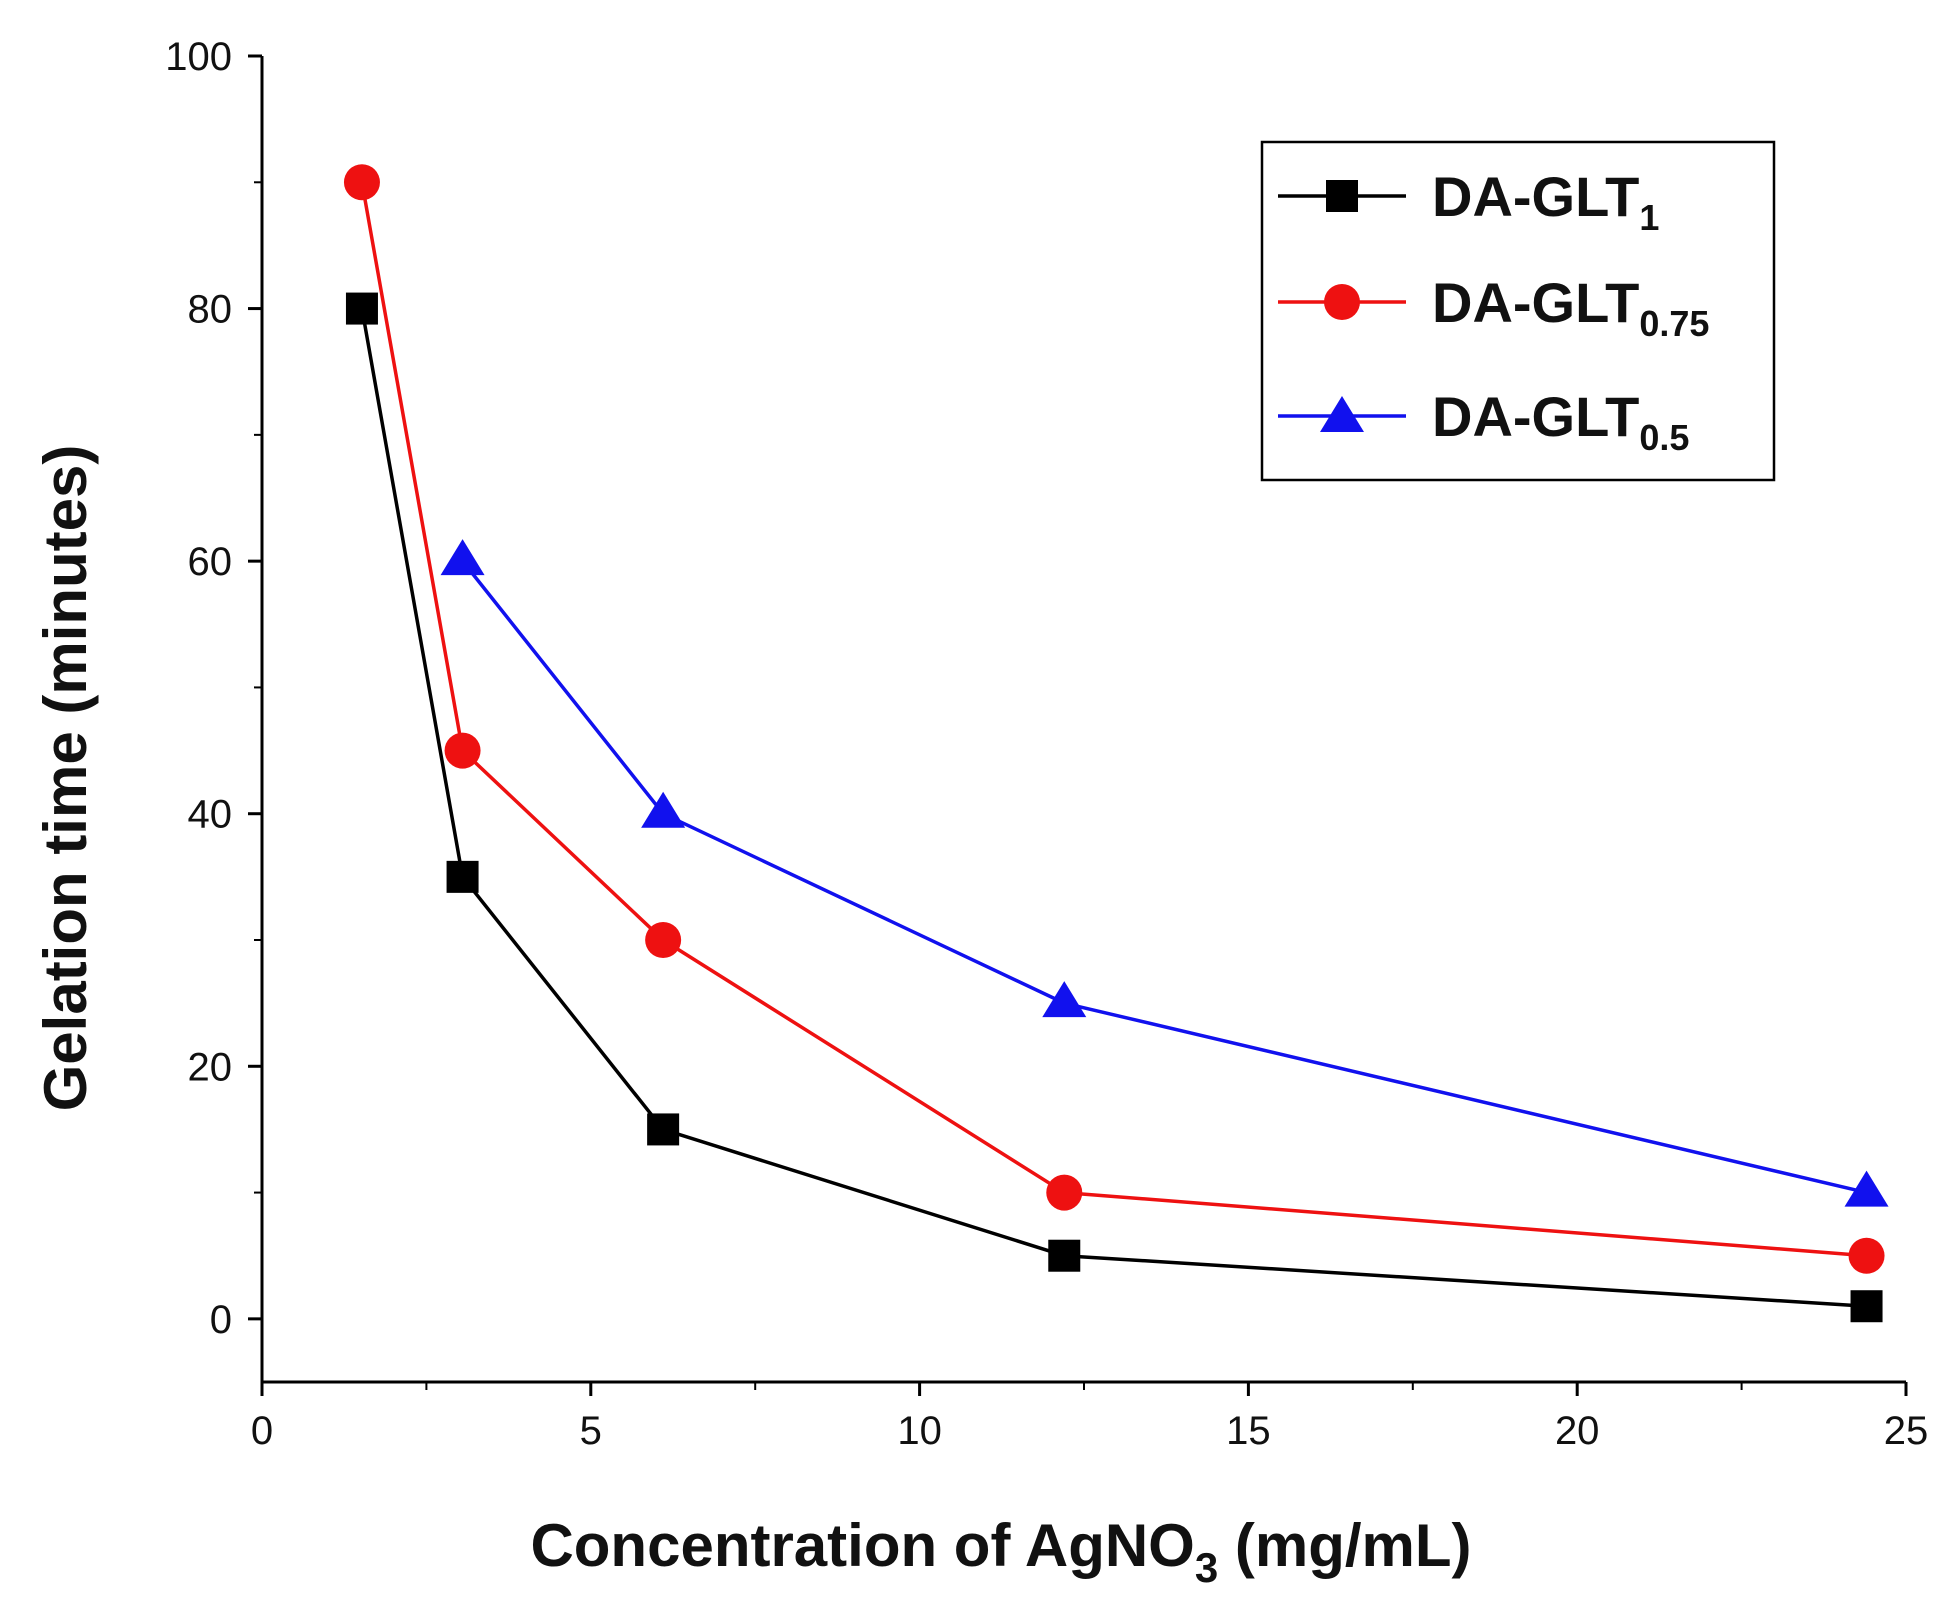  Describe the element at coordinates (1342, 302) in the screenshot. I see `legend-marker-circle` at that location.